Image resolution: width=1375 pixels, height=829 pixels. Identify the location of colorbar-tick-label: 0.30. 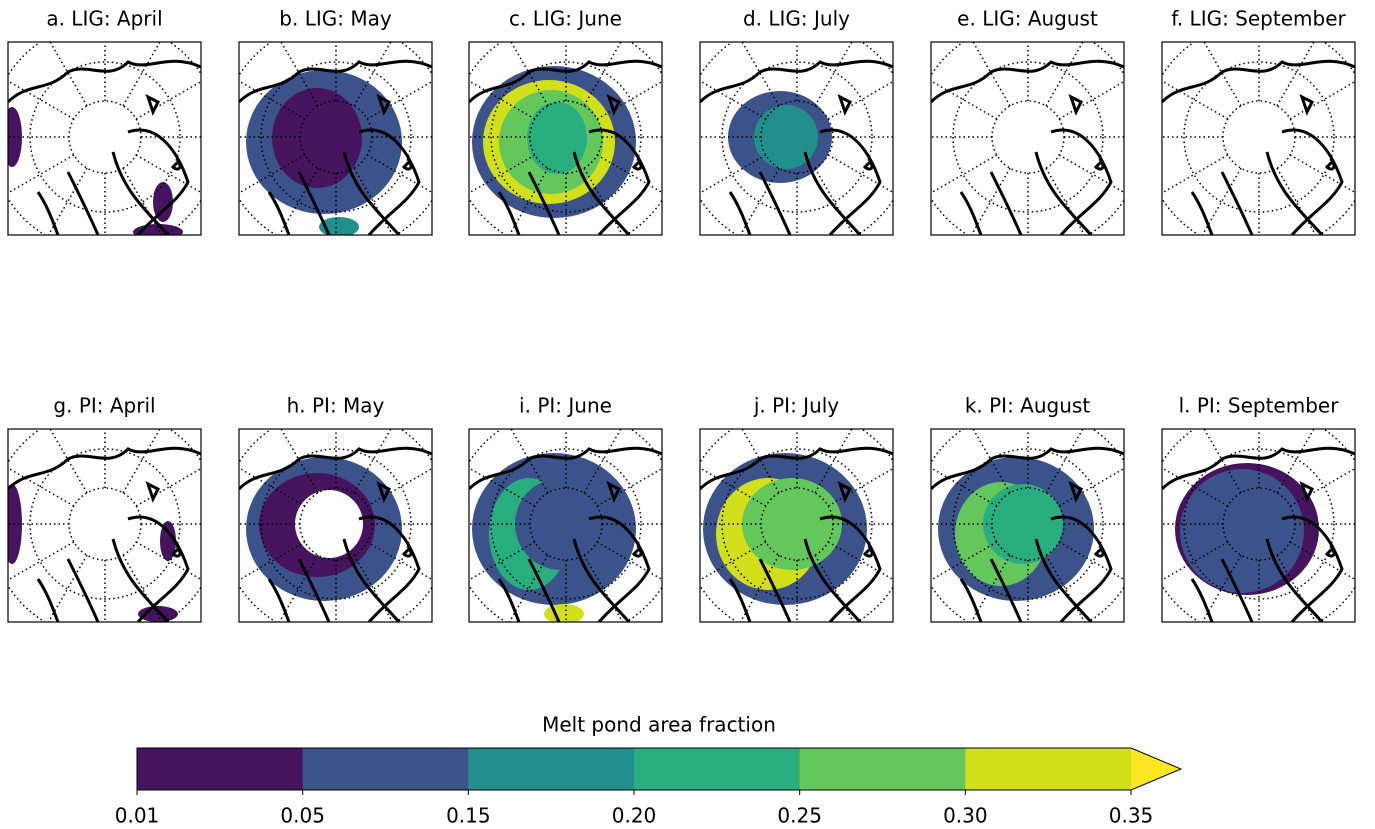
(965, 816).